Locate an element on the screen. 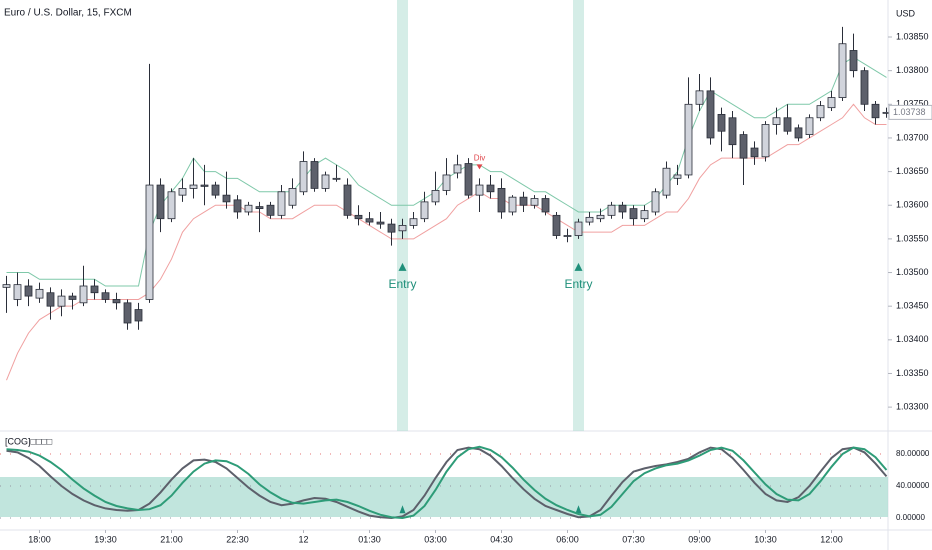 This screenshot has height=550, width=932. x-tick-label: 10:30 is located at coordinates (765, 539).